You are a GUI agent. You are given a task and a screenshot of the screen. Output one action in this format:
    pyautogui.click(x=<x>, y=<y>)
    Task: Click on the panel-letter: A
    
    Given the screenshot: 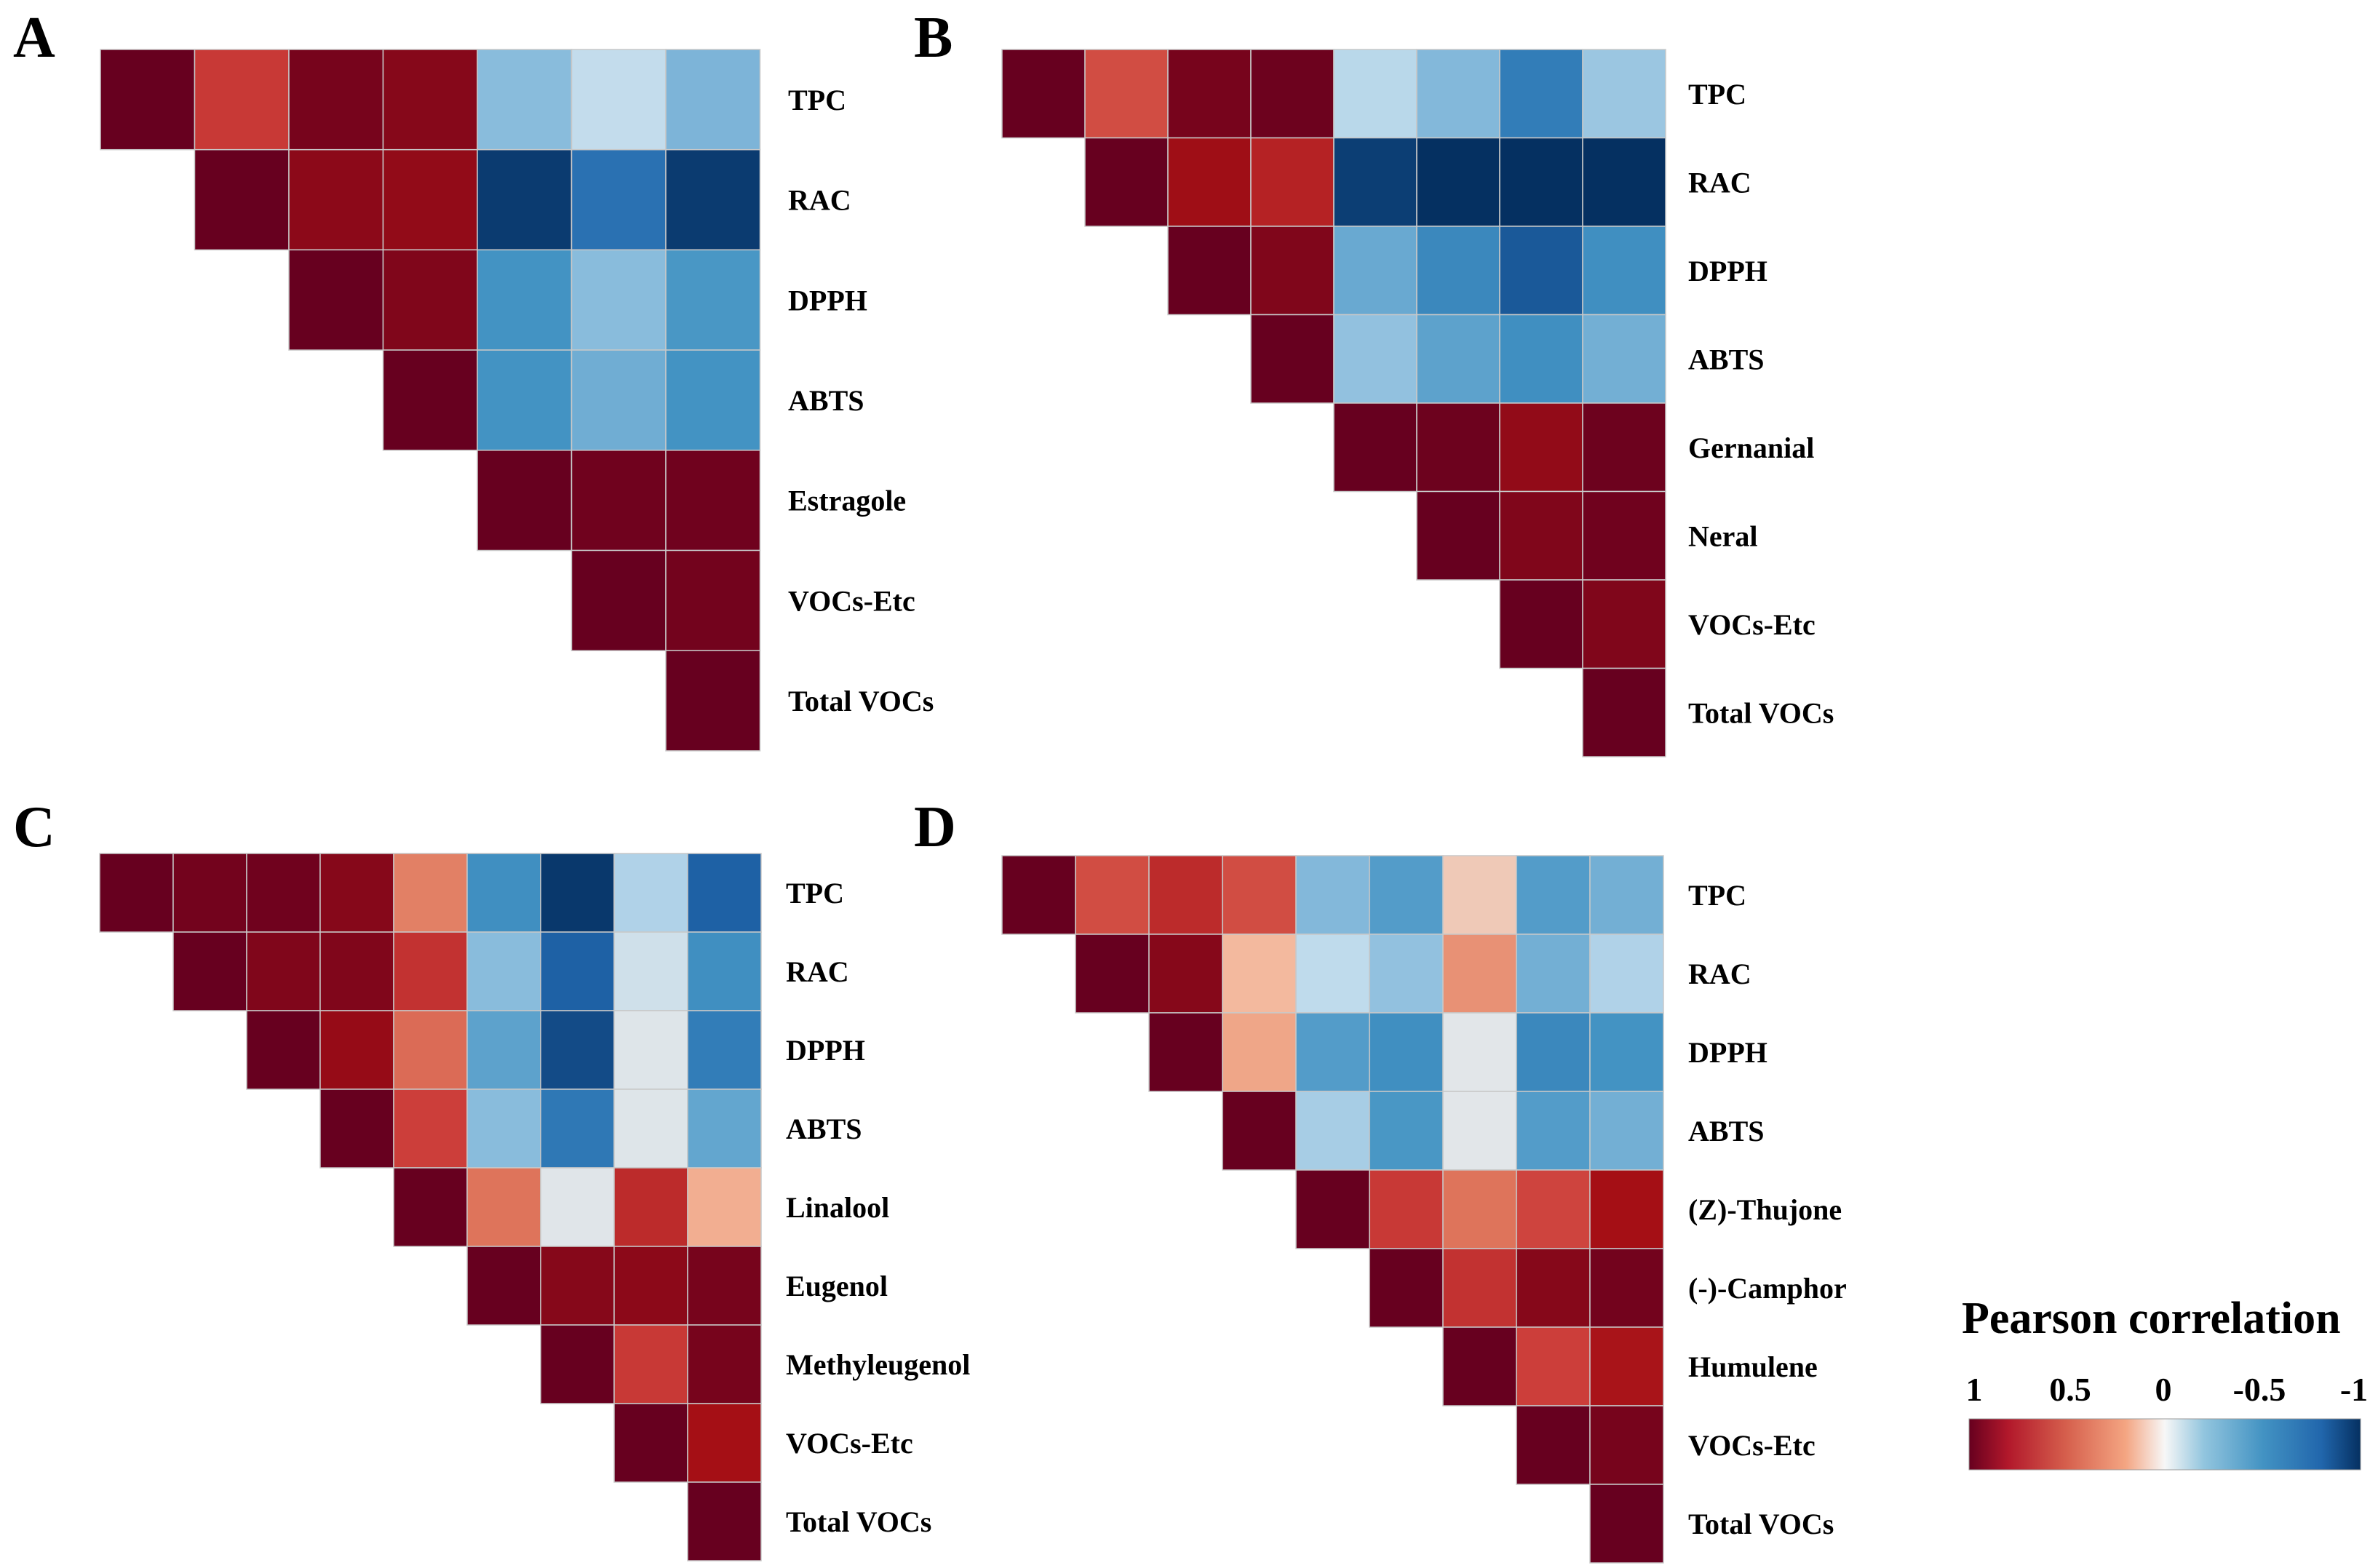 What is the action you would take?
    pyautogui.click(x=34, y=38)
    